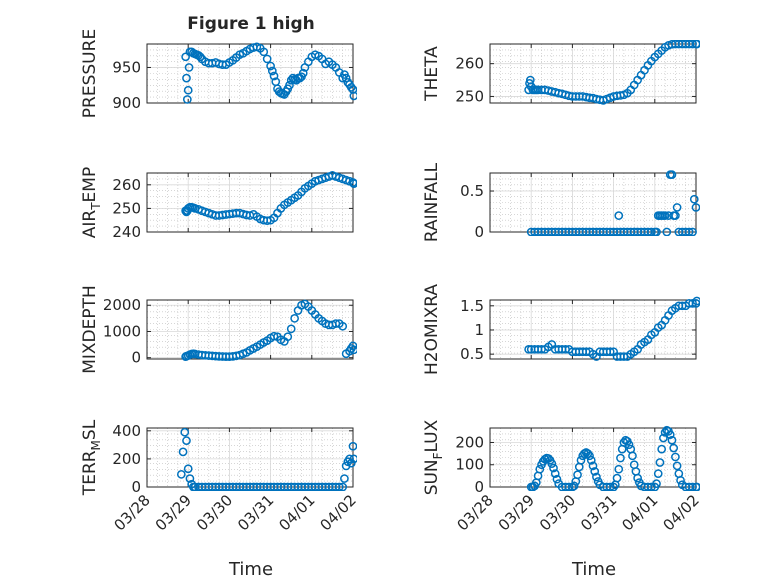  What do you see at coordinates (593, 569) in the screenshot?
I see `x-axis-label-right: Time` at bounding box center [593, 569].